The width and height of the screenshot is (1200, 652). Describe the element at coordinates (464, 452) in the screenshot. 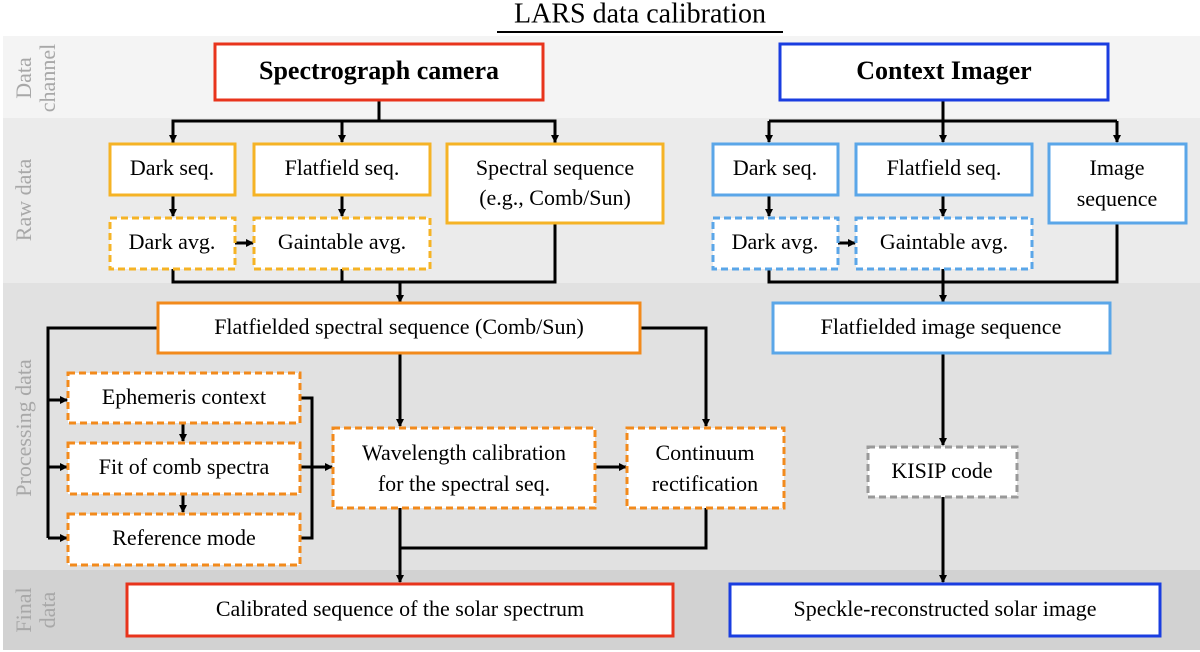

I see `svg-text: Wavelength calibration` at that location.